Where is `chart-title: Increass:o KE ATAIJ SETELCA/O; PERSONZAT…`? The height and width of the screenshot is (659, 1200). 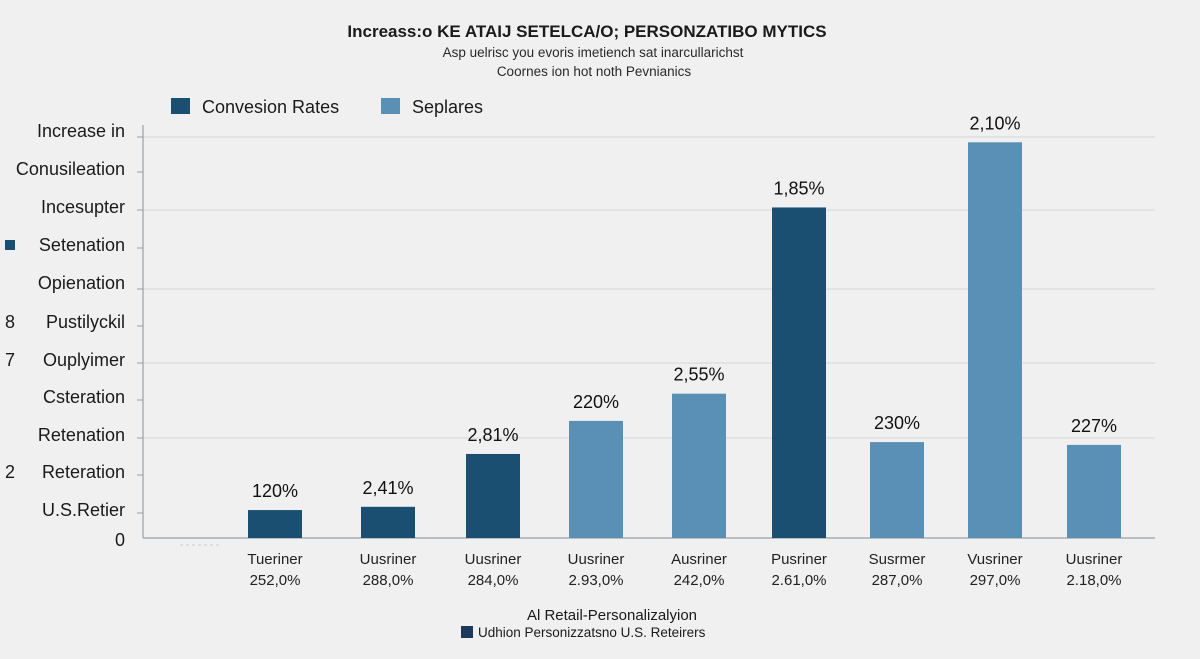
chart-title: Increass:o KE ATAIJ SETELCA/O; PERSONZAT… is located at coordinates (586, 31).